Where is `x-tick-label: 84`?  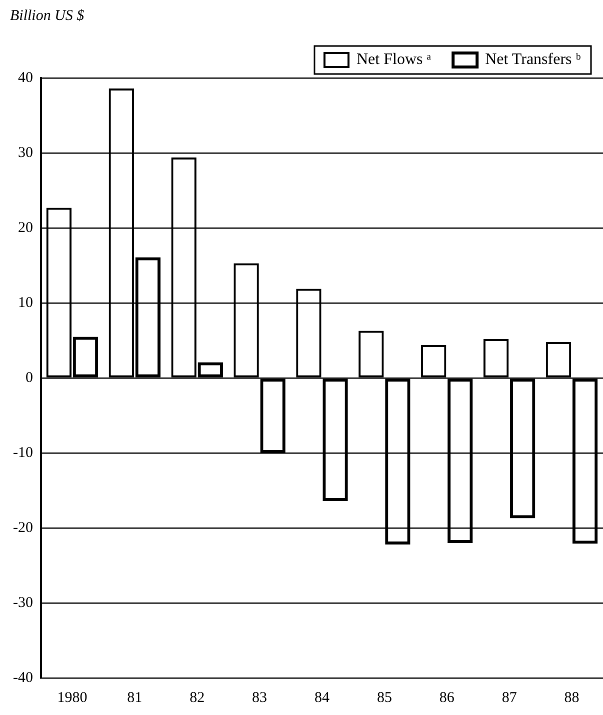 x-tick-label: 84 is located at coordinates (322, 698).